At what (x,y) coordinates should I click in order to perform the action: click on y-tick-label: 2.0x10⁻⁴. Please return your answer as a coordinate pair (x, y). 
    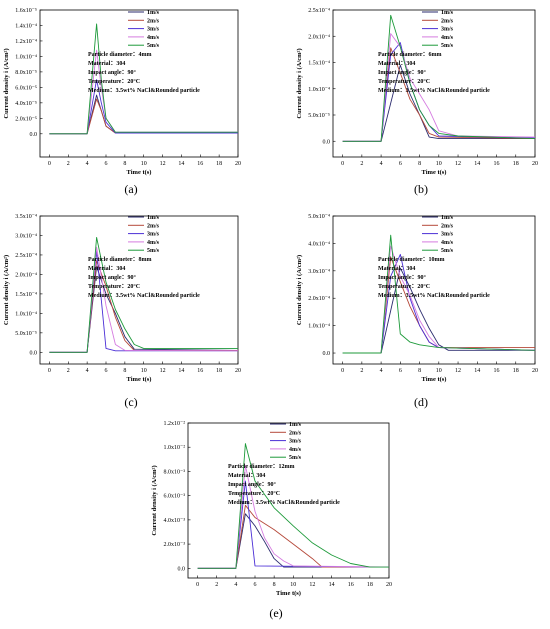
    Looking at the image, I should click on (26, 275).